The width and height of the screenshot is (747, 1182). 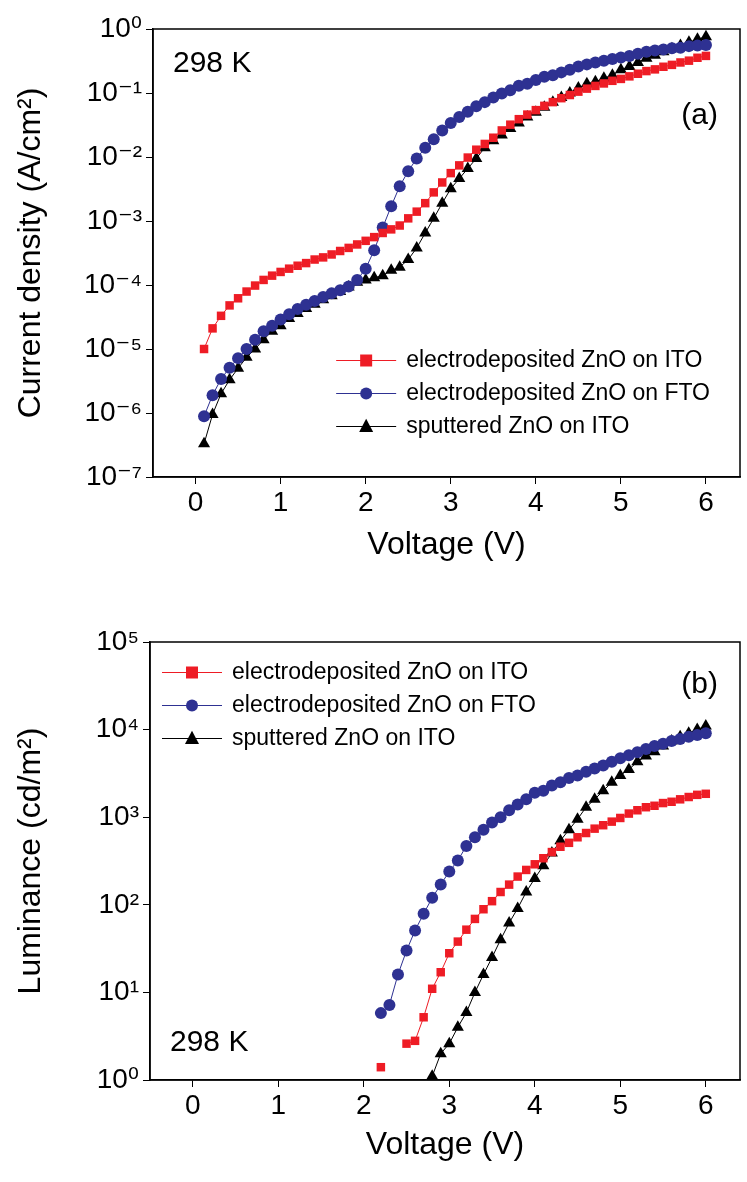 What do you see at coordinates (113, 475) in the screenshot?
I see `y-tick-label: 10⁻⁷` at bounding box center [113, 475].